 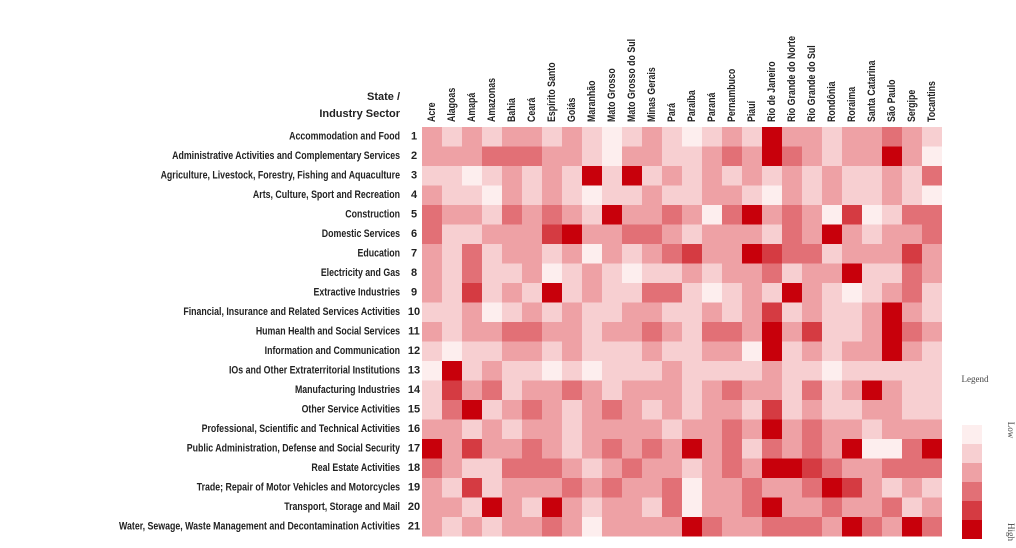 I want to click on column-label: Pernambuco, so click(x=732, y=95).